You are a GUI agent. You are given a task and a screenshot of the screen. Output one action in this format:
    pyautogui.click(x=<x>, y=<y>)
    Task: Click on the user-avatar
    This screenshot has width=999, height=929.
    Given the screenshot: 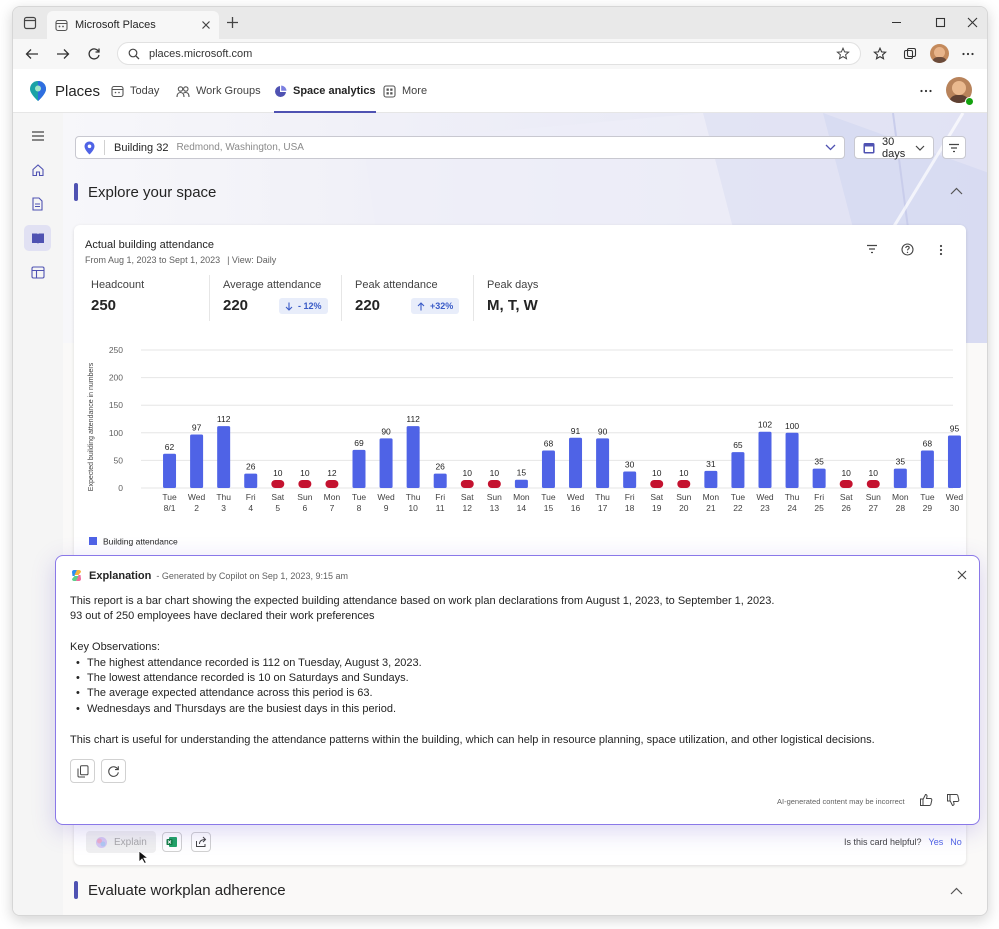 What is the action you would take?
    pyautogui.click(x=959, y=90)
    